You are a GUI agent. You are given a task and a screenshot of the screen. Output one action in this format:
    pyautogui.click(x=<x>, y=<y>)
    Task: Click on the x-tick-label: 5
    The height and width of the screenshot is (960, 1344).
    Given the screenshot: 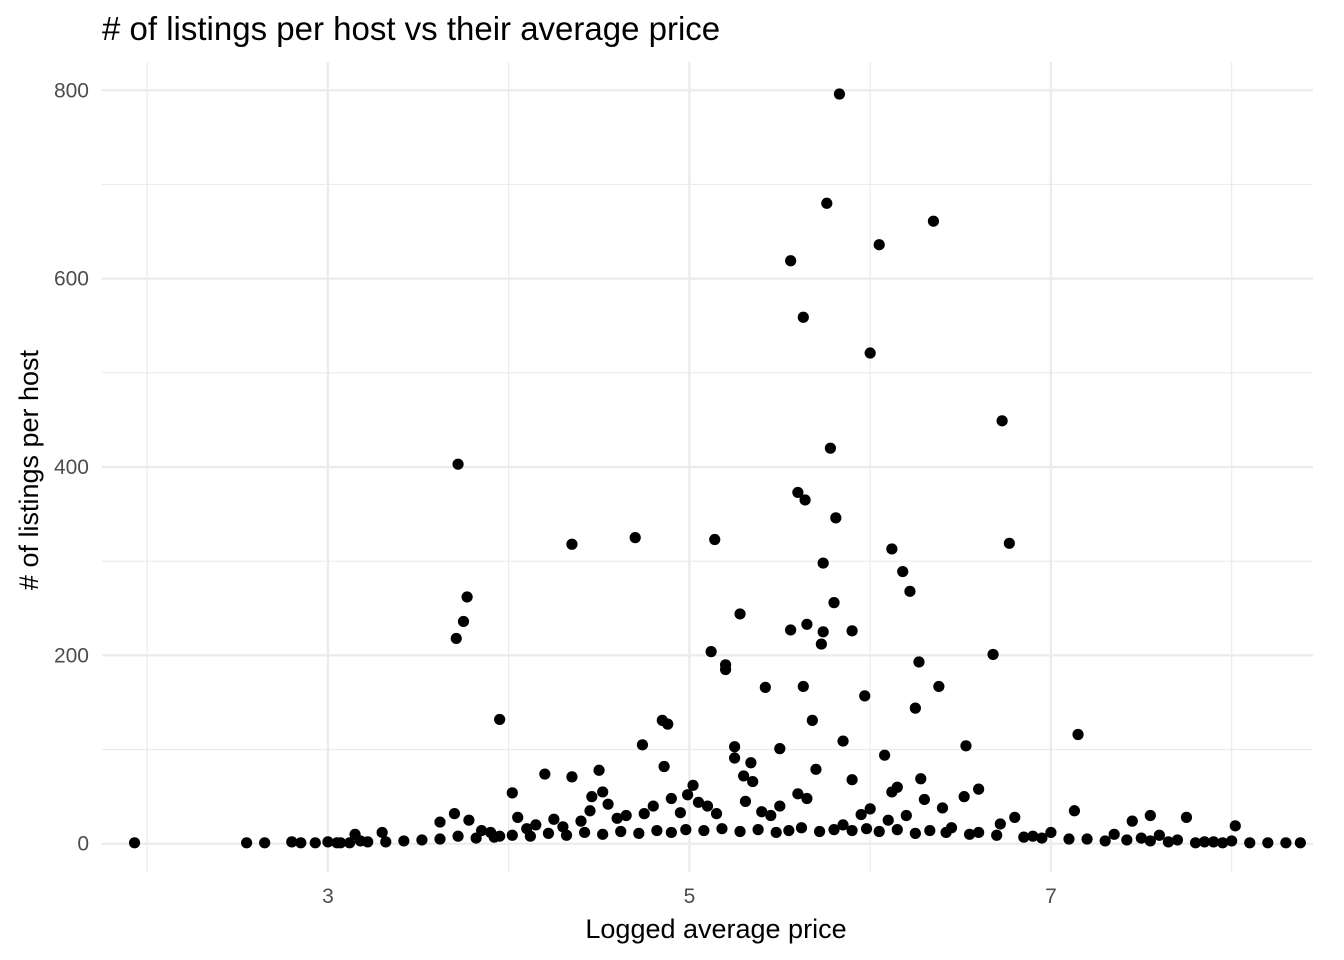 What is the action you would take?
    pyautogui.click(x=690, y=896)
    